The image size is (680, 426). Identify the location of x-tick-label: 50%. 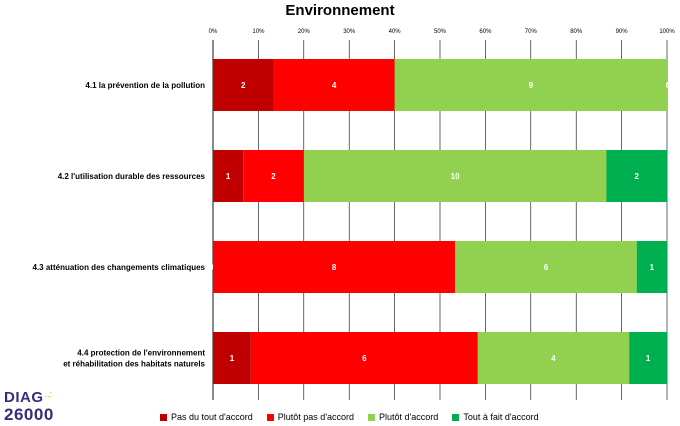
(440, 32).